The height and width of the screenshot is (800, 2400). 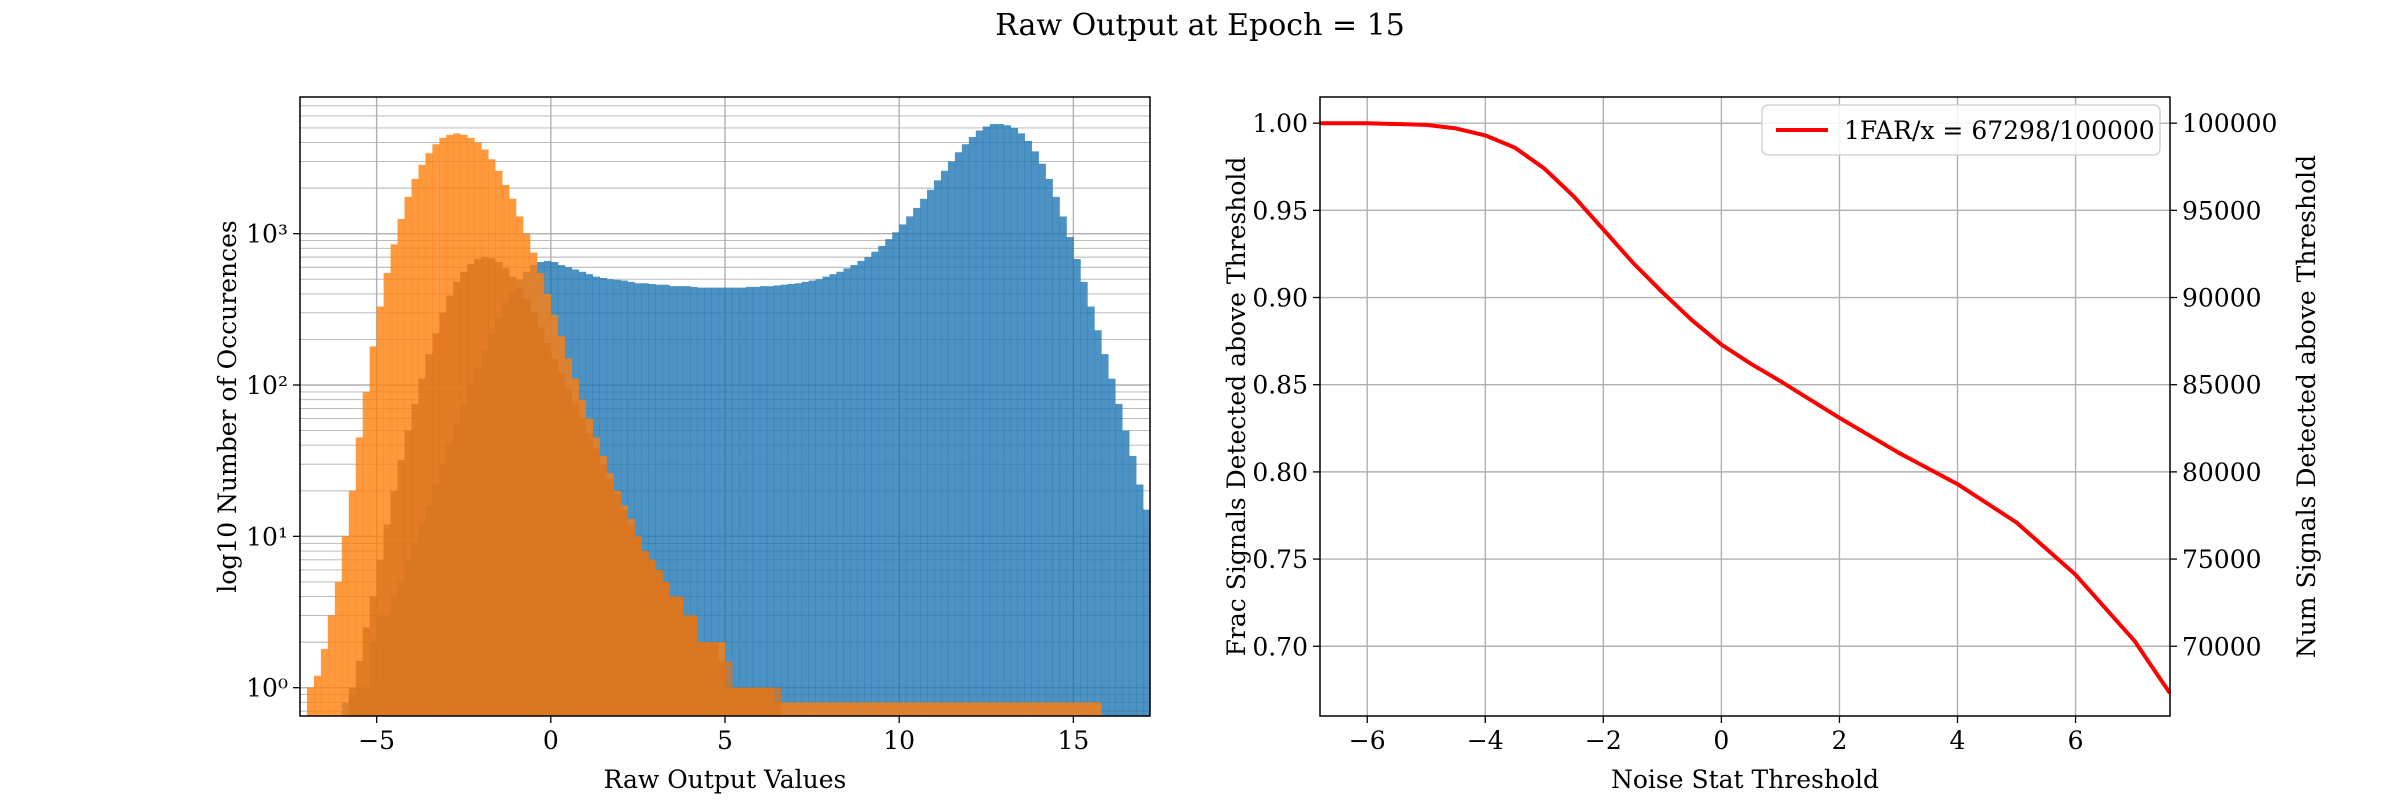 I want to click on x-tick-label: 5, so click(x=725, y=740).